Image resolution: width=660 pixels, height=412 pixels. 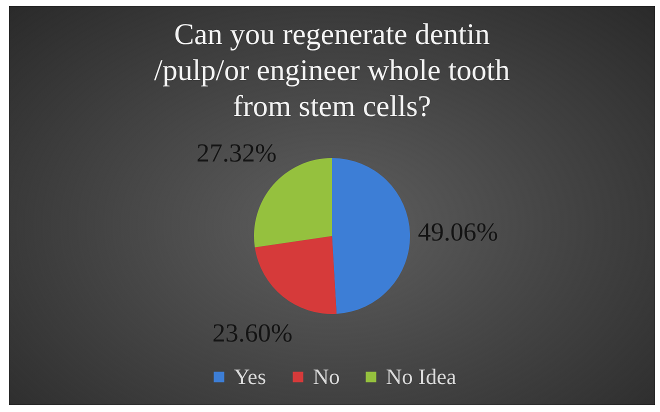 I want to click on data-label: 49.06%, so click(x=458, y=231).